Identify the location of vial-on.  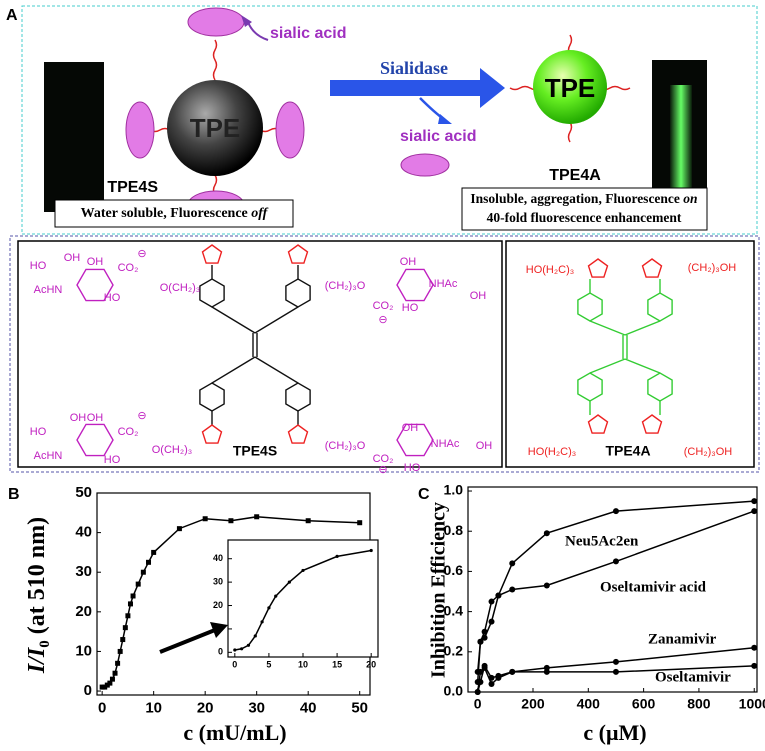
(681, 145).